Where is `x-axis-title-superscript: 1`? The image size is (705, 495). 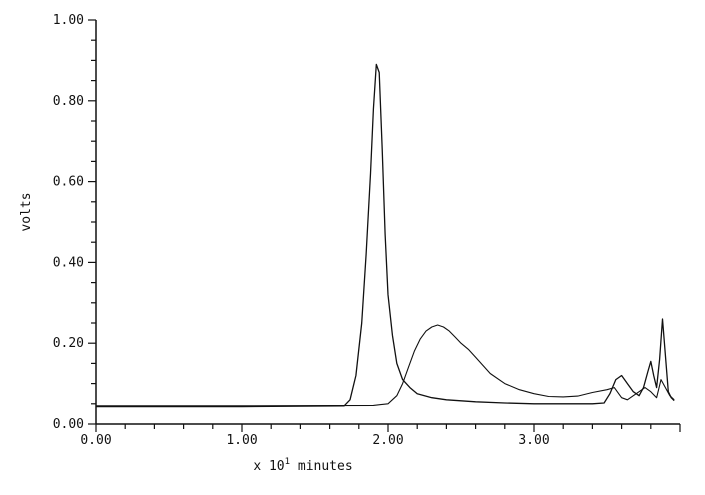 x-axis-title-superscript: 1 is located at coordinates (287, 462).